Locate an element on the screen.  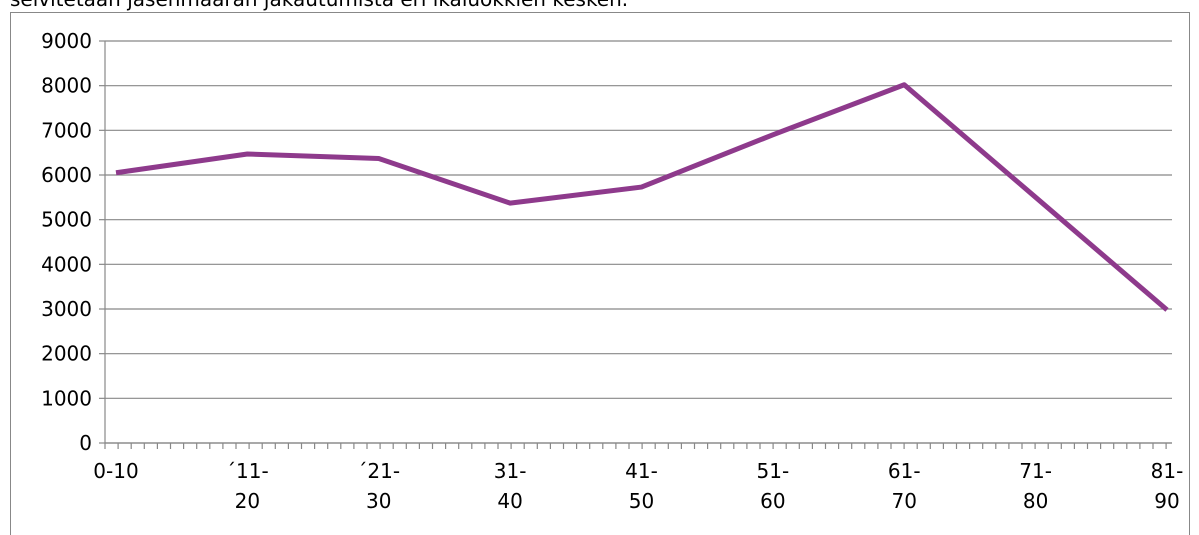
y-tick-label: 3000 is located at coordinates (66, 309).